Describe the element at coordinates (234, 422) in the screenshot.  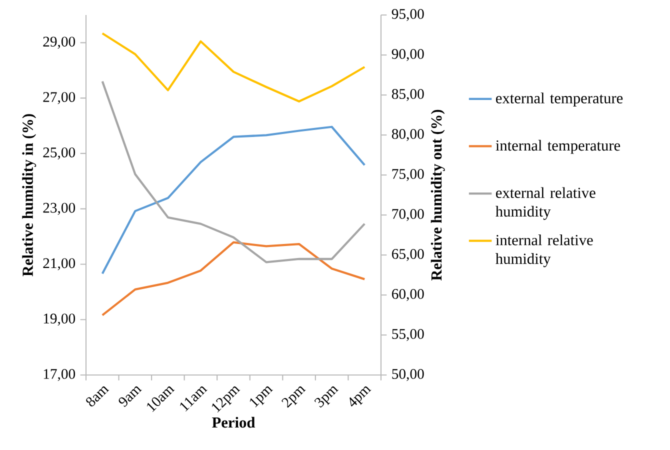
I see `x-axis-title: Period` at that location.